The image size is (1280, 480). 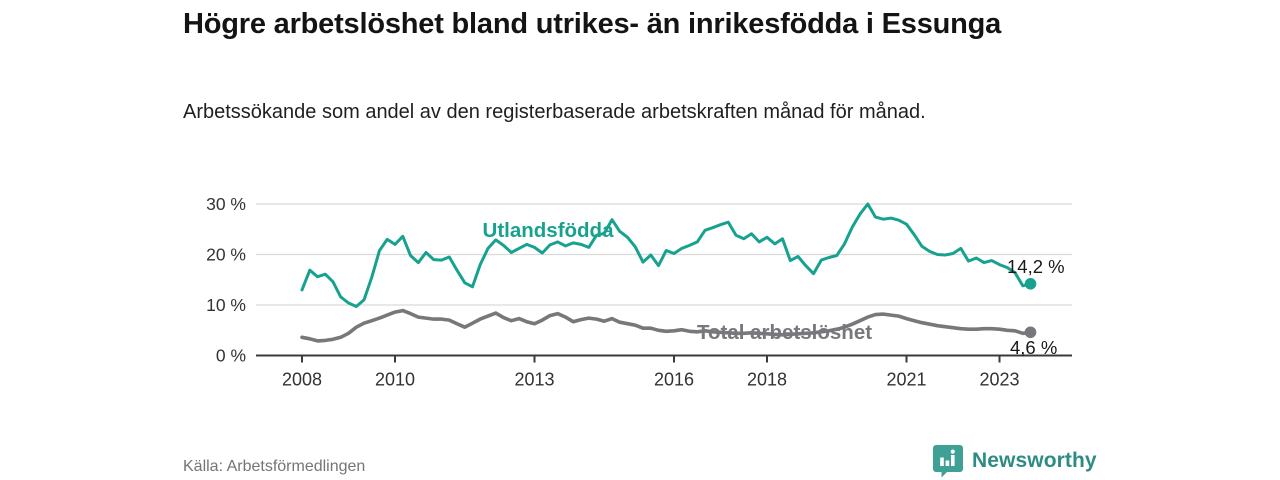 I want to click on value-label-utlandsfodda: 14,2 %, so click(x=1036, y=266).